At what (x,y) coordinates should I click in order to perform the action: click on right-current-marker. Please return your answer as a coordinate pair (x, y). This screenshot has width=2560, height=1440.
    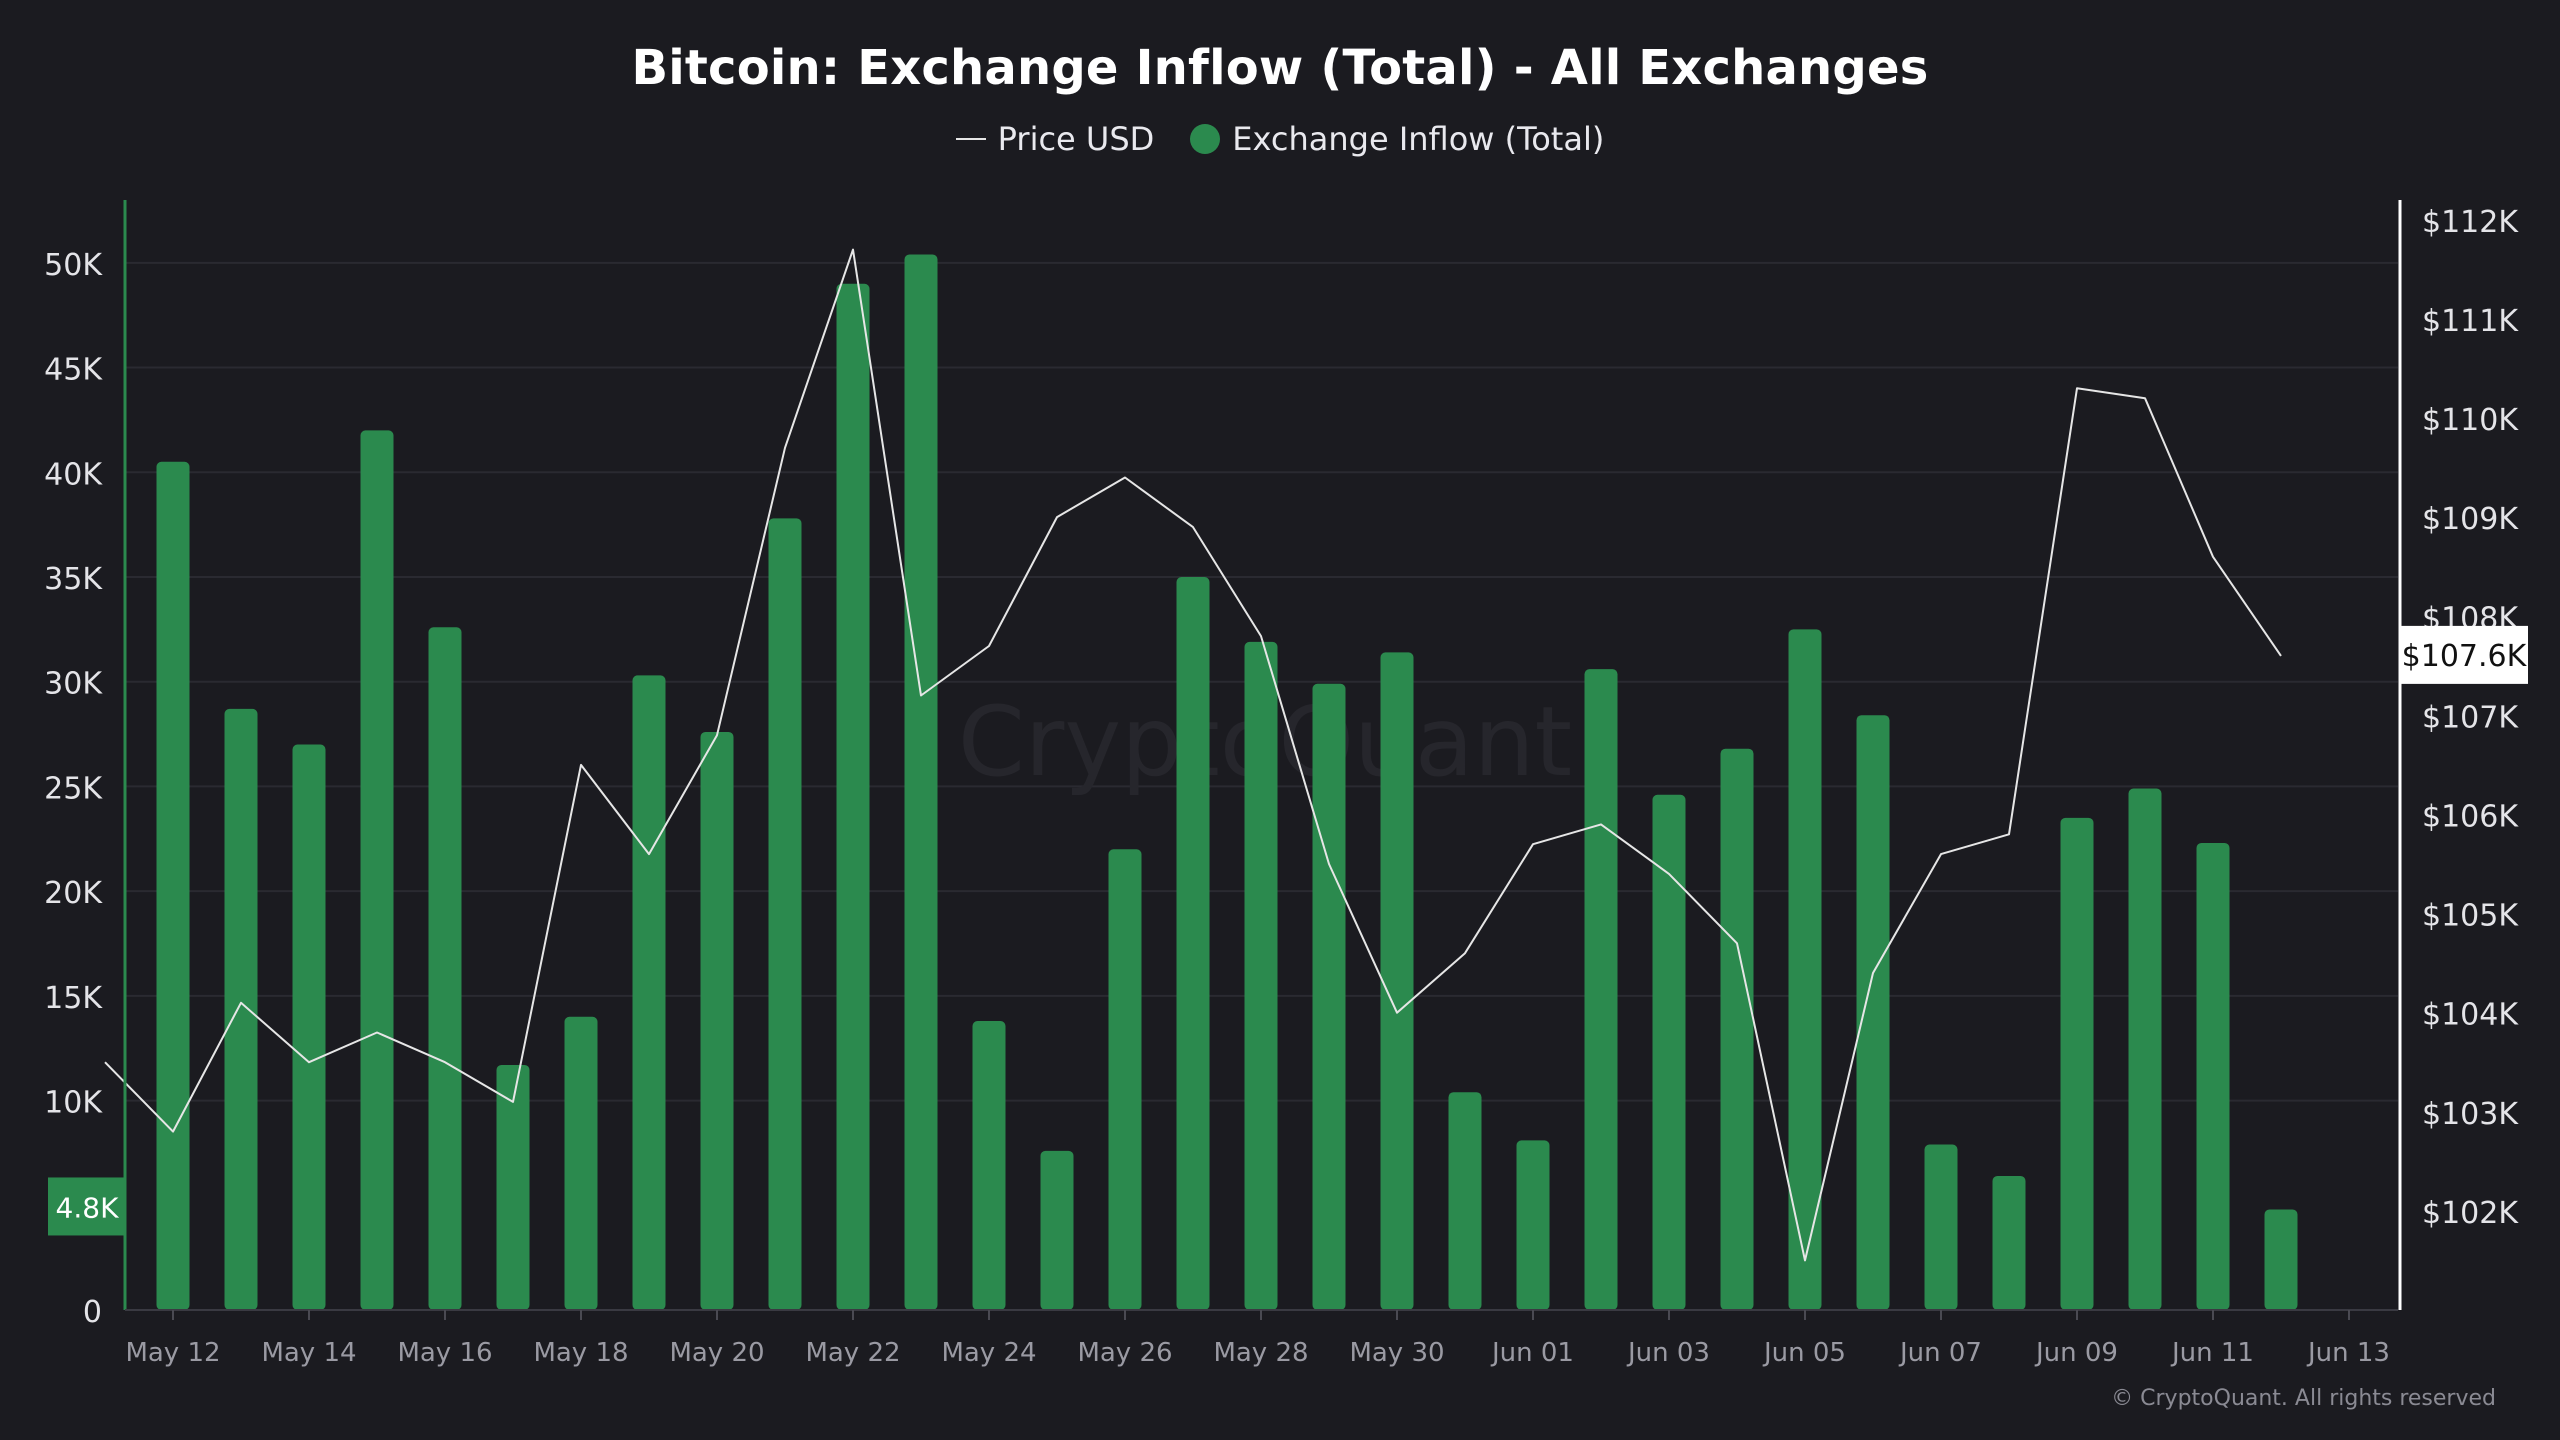
    Looking at the image, I should click on (2464, 654).